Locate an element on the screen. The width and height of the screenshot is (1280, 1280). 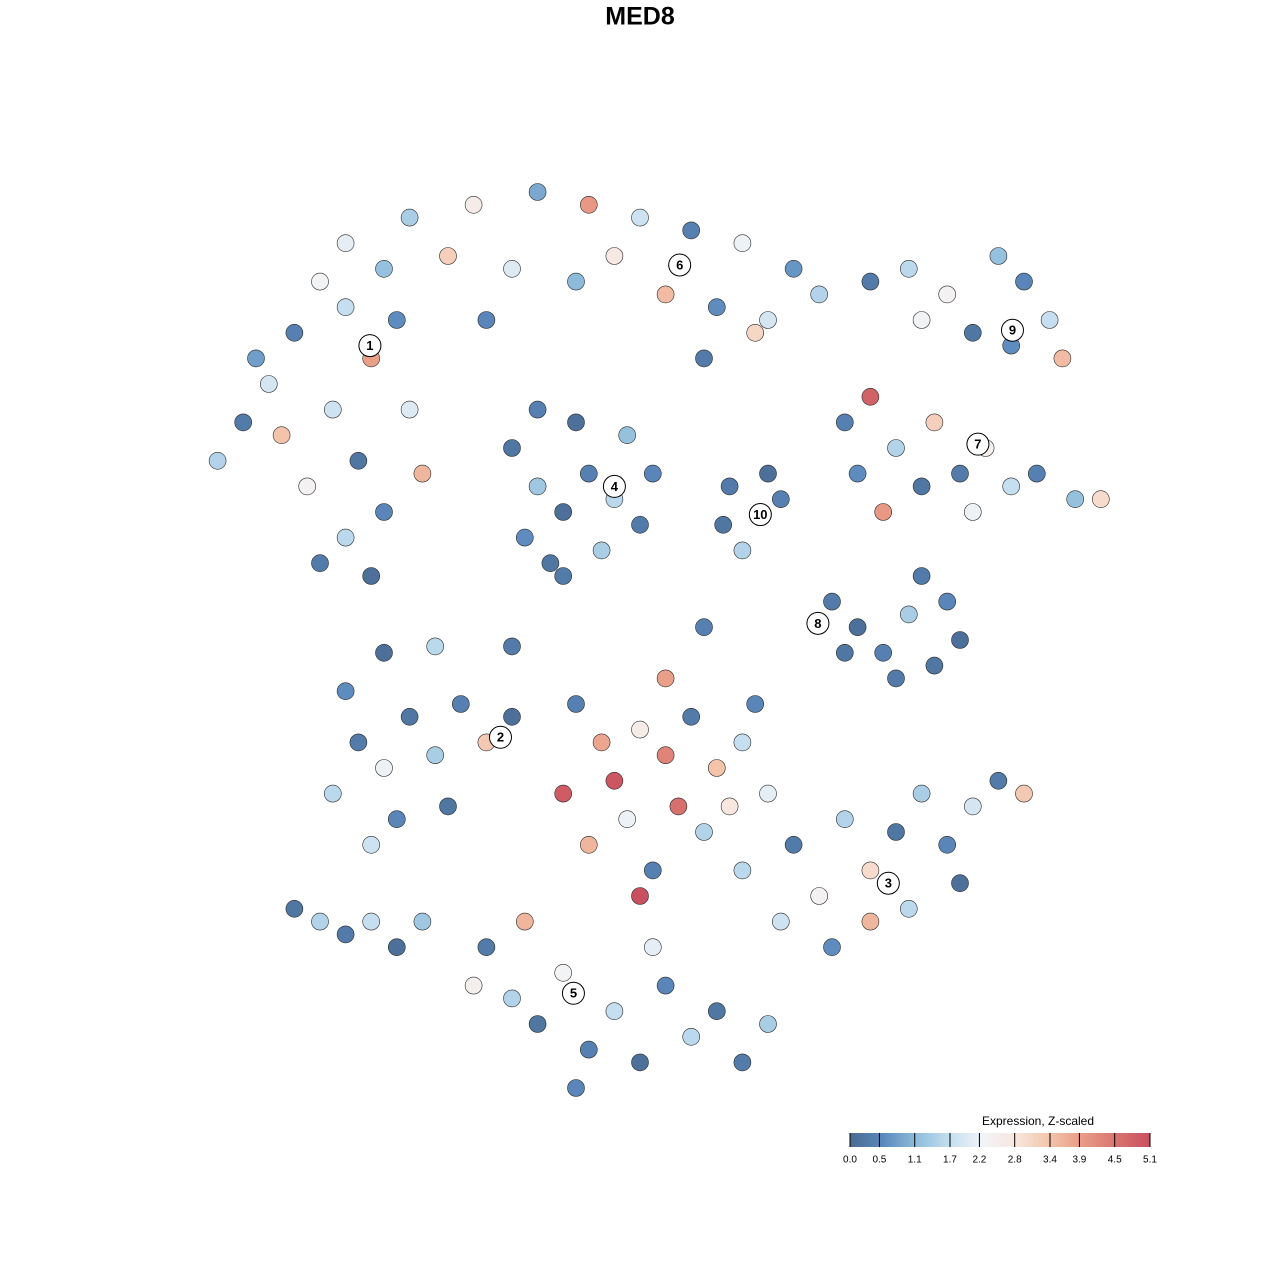
cluster-label: 1 is located at coordinates (369, 345).